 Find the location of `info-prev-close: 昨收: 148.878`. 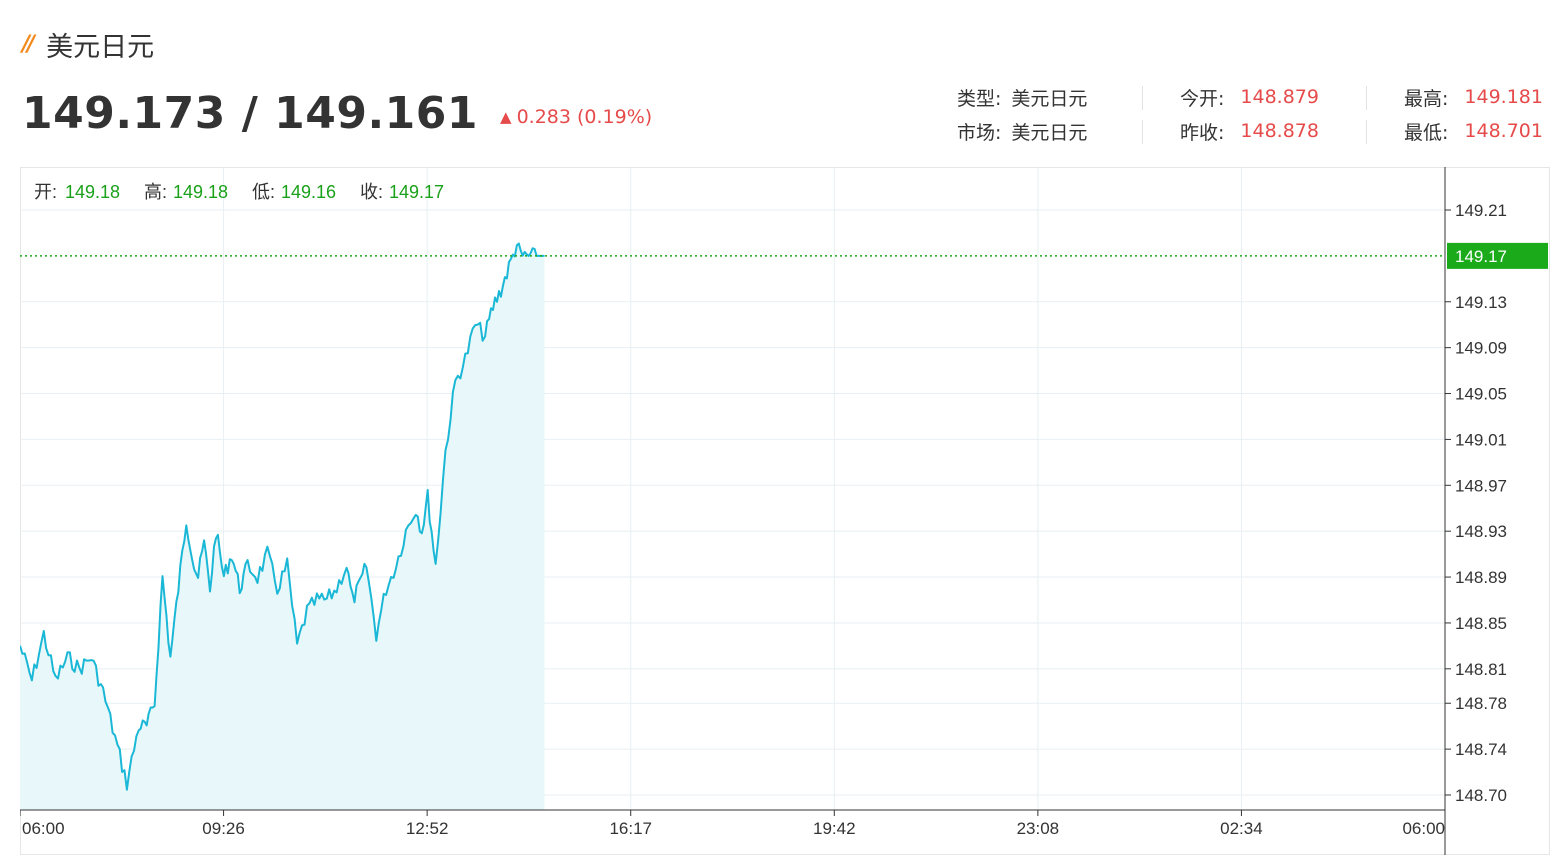

info-prev-close: 昨收: 148.878 is located at coordinates (1249, 131).